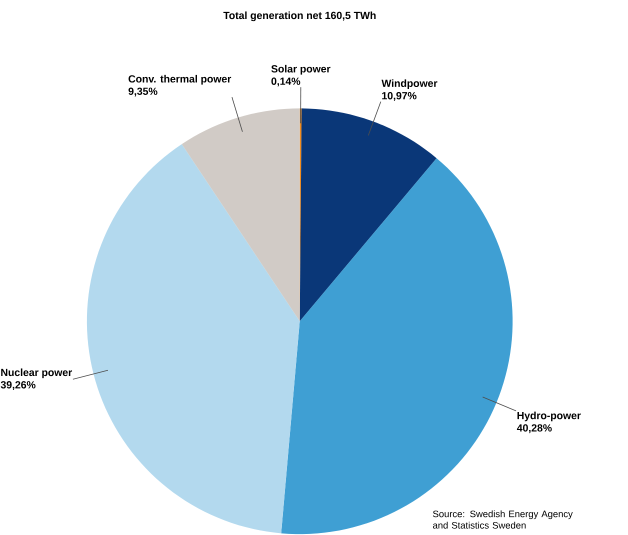  I want to click on slice-label: Conv. thermal power, so click(180, 79).